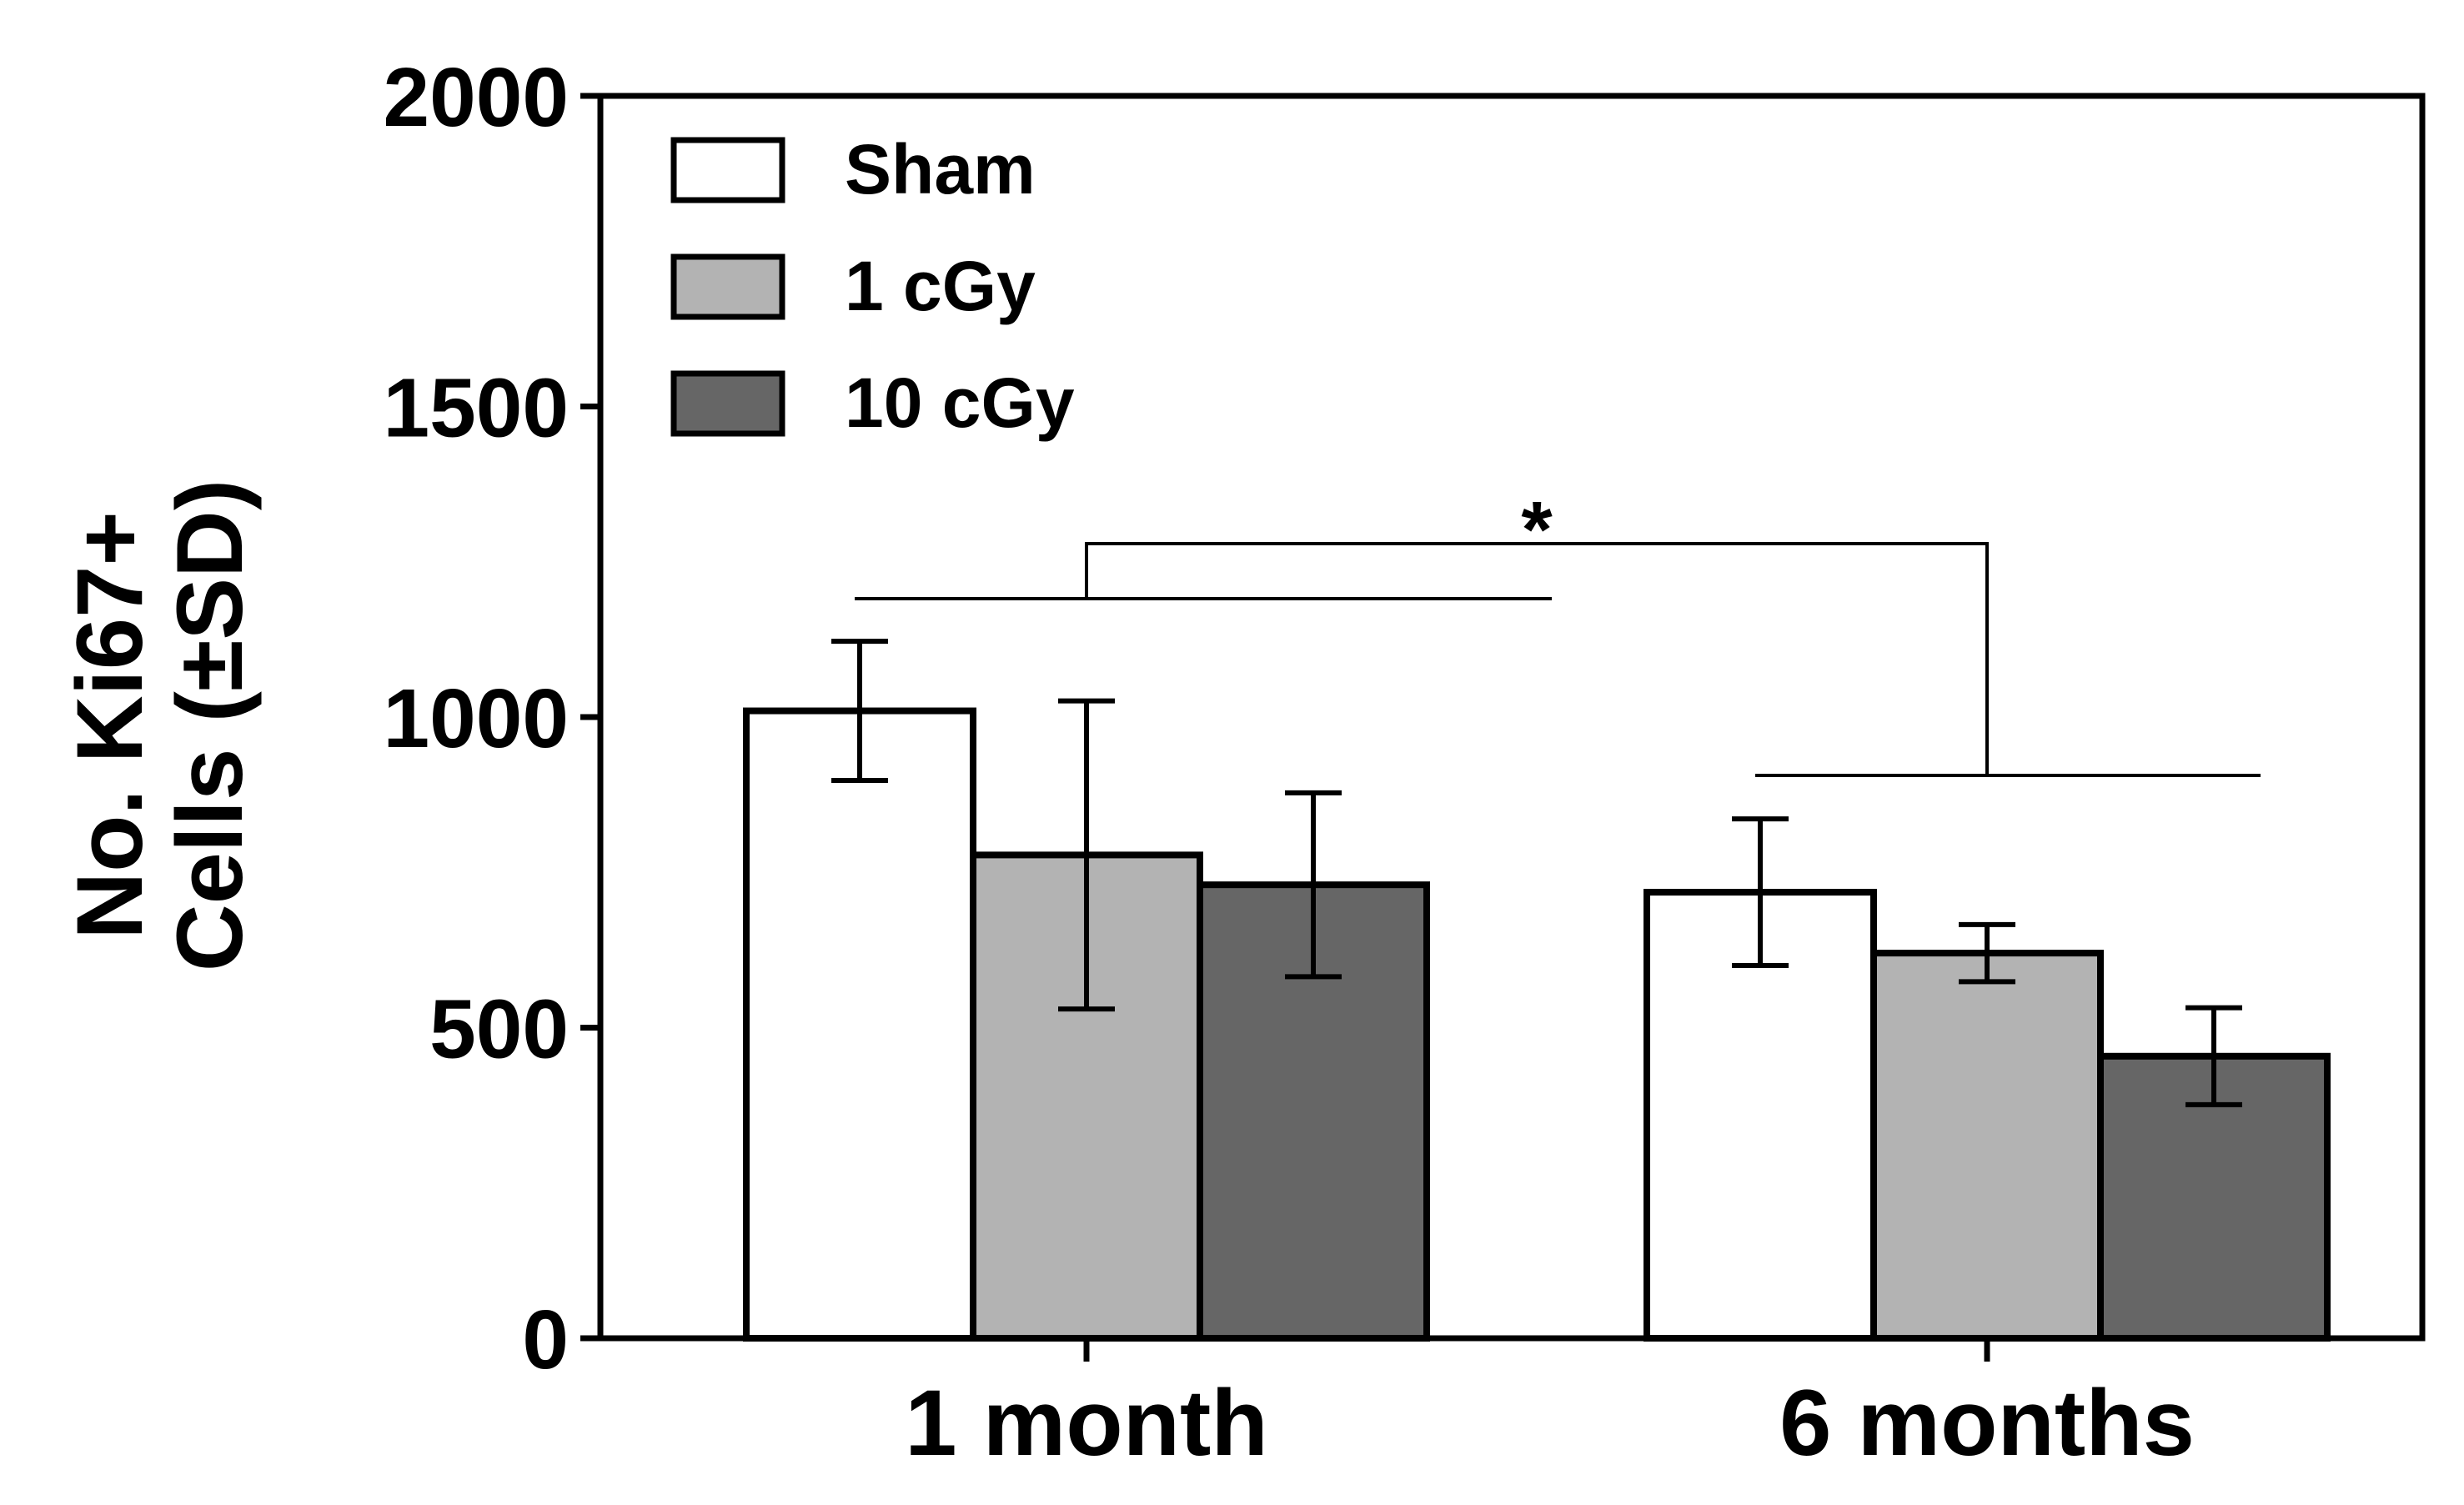  I want to click on x-category-label-1-month: 1 month, so click(1086, 1423).